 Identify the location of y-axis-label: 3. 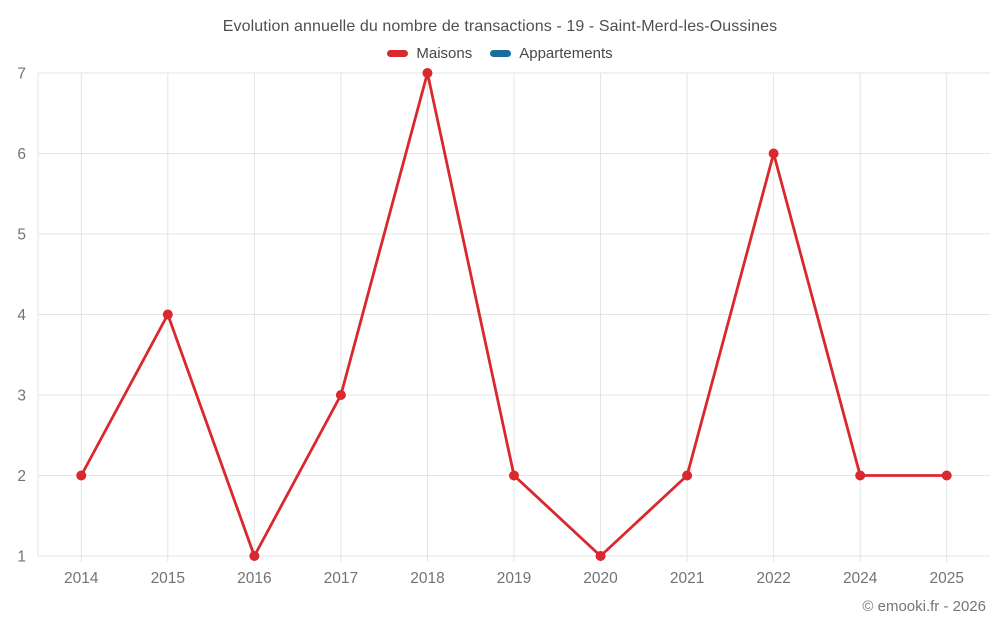
(21, 396).